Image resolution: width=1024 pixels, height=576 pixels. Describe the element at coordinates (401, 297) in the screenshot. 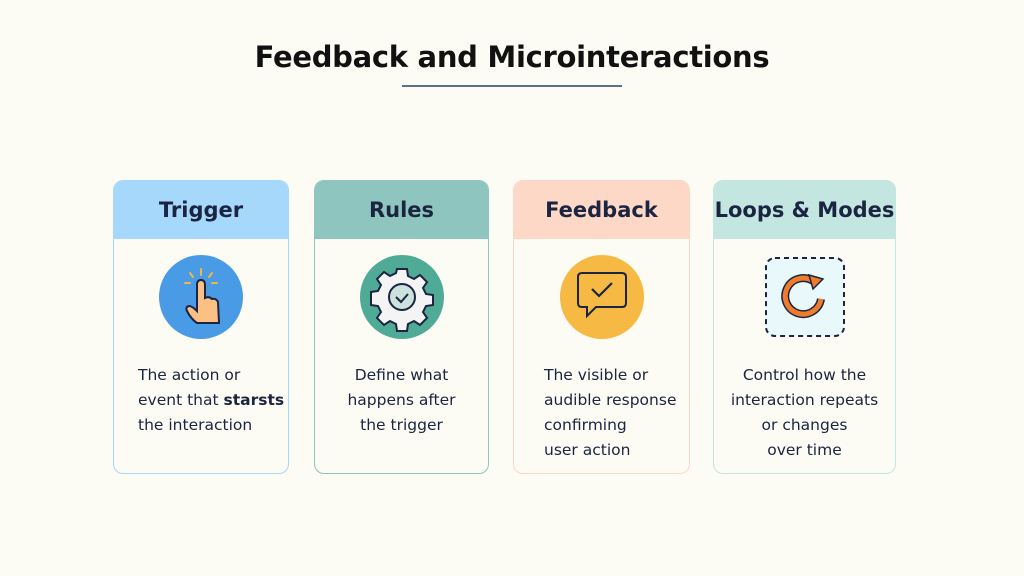

I see `gear-check-icon` at that location.